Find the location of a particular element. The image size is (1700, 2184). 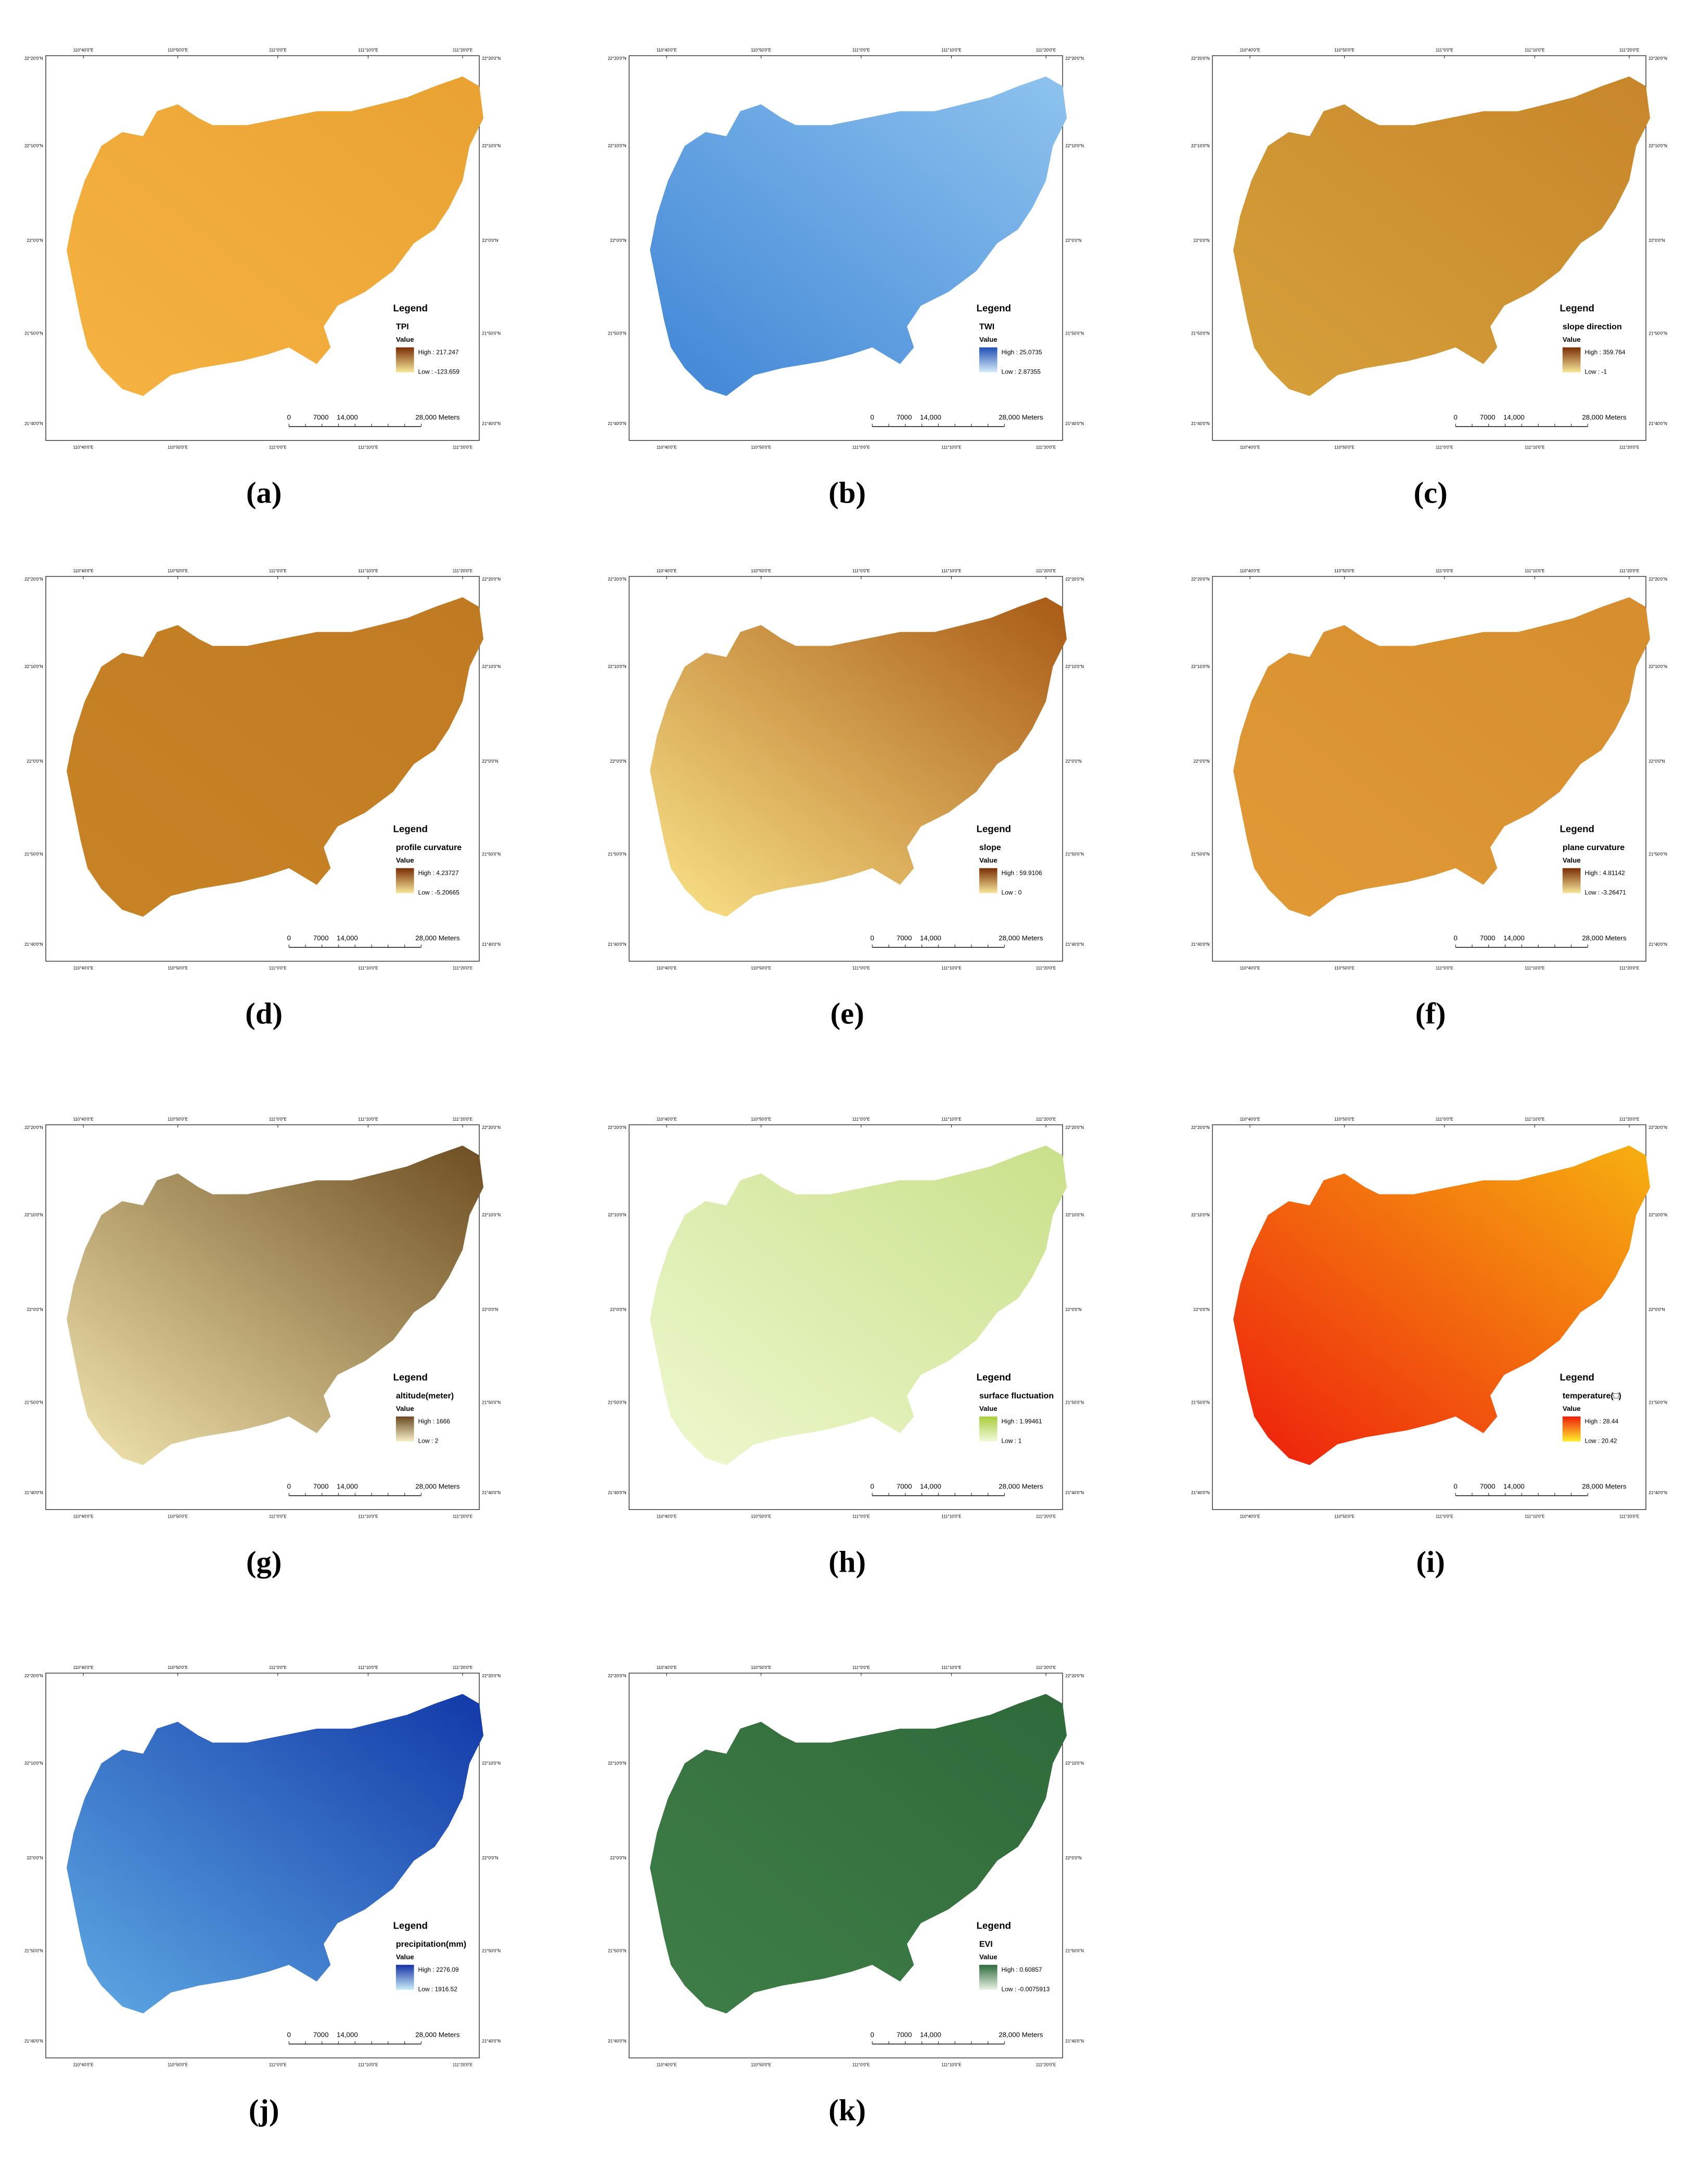

legend-high: High : 1666 is located at coordinates (434, 1421).